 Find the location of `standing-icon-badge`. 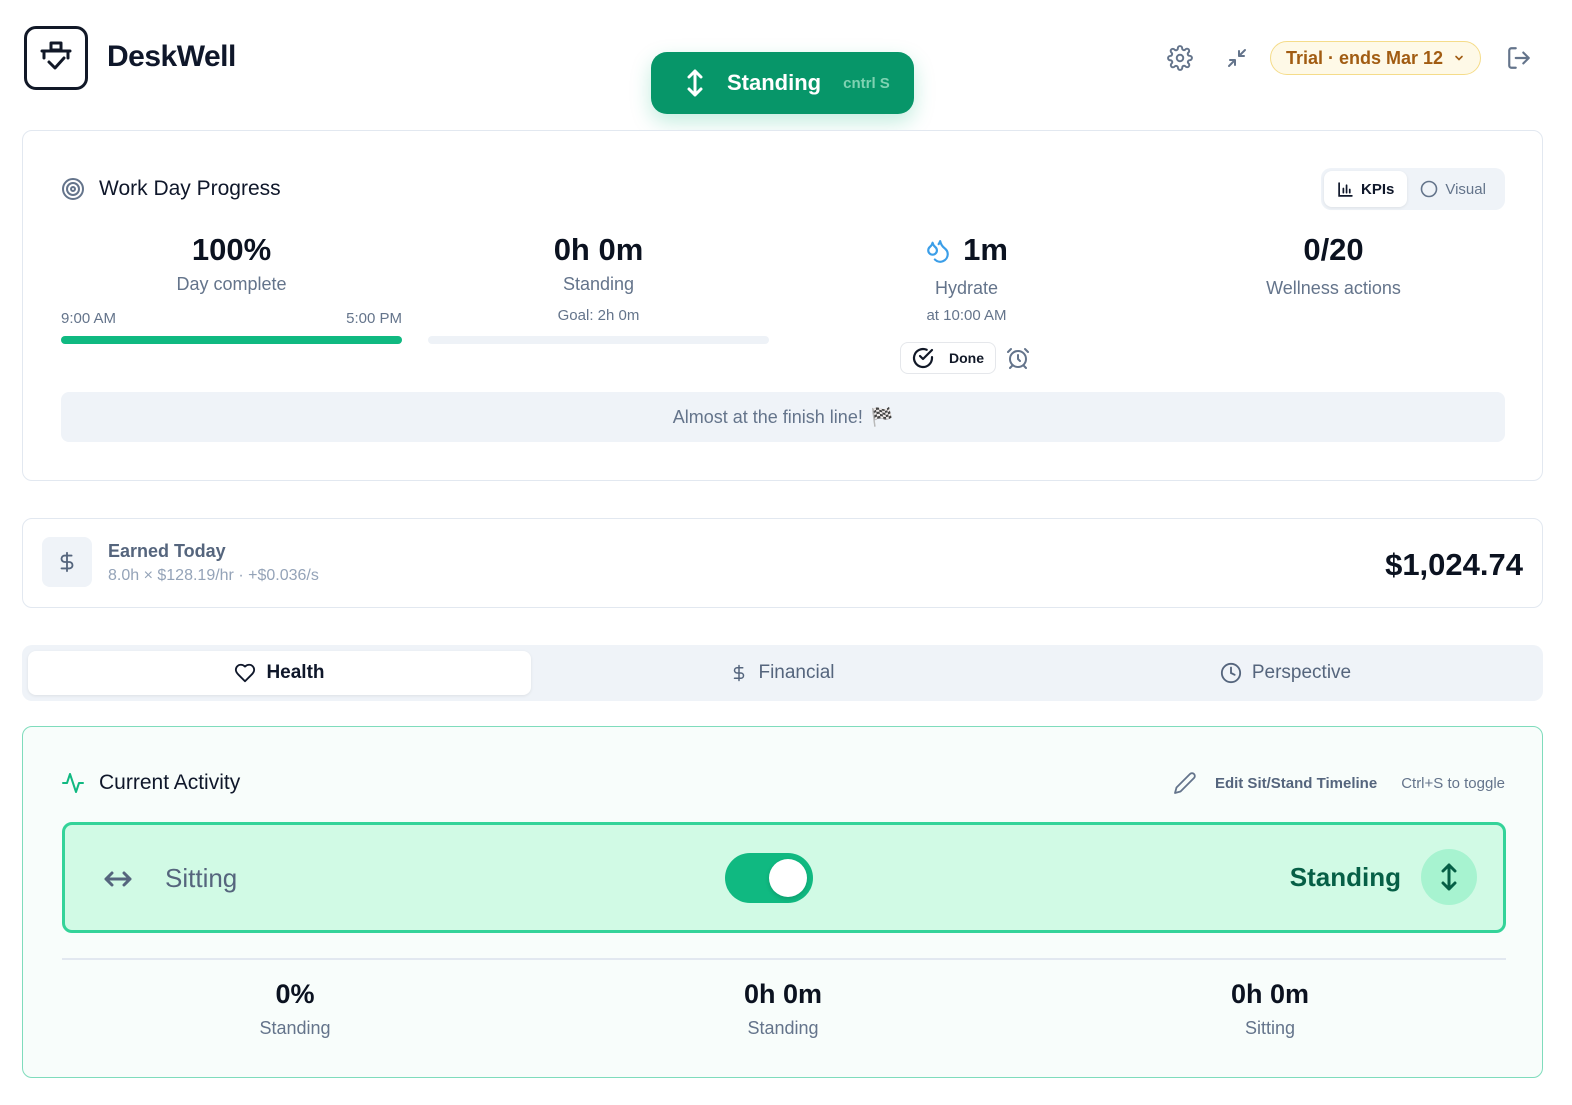

standing-icon-badge is located at coordinates (1449, 877).